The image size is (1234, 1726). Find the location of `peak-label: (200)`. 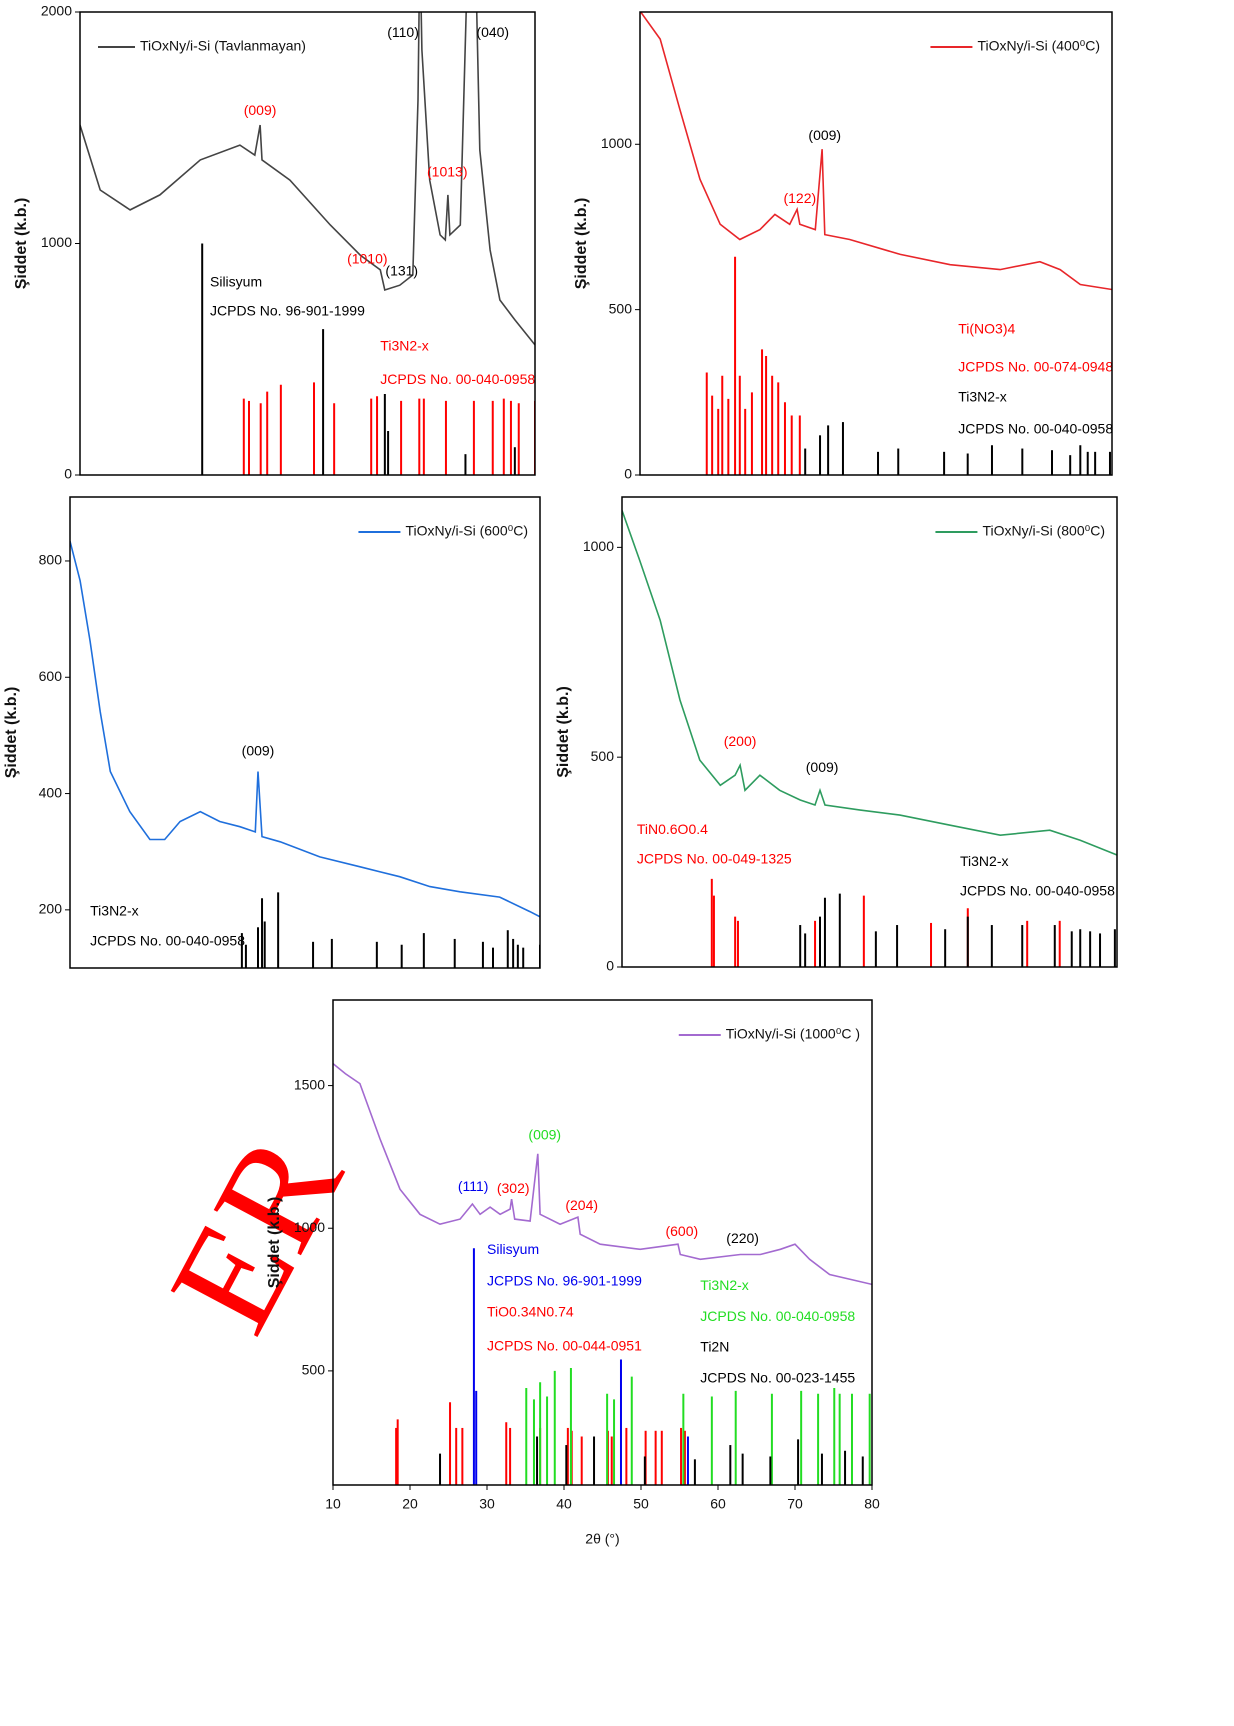

peak-label: (200) is located at coordinates (740, 741).